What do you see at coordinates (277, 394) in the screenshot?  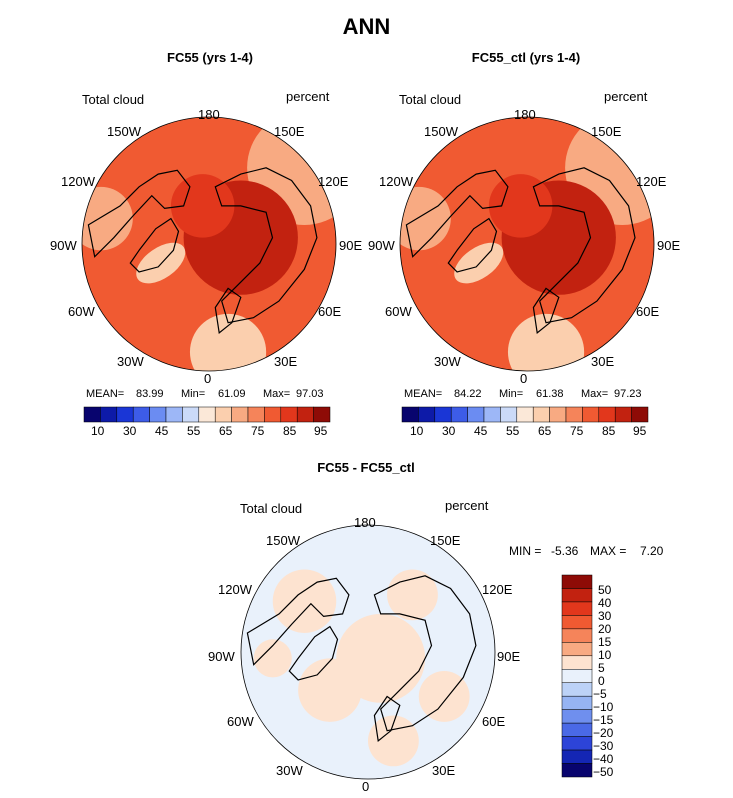 I see `panel1-max-label: Max=` at bounding box center [277, 394].